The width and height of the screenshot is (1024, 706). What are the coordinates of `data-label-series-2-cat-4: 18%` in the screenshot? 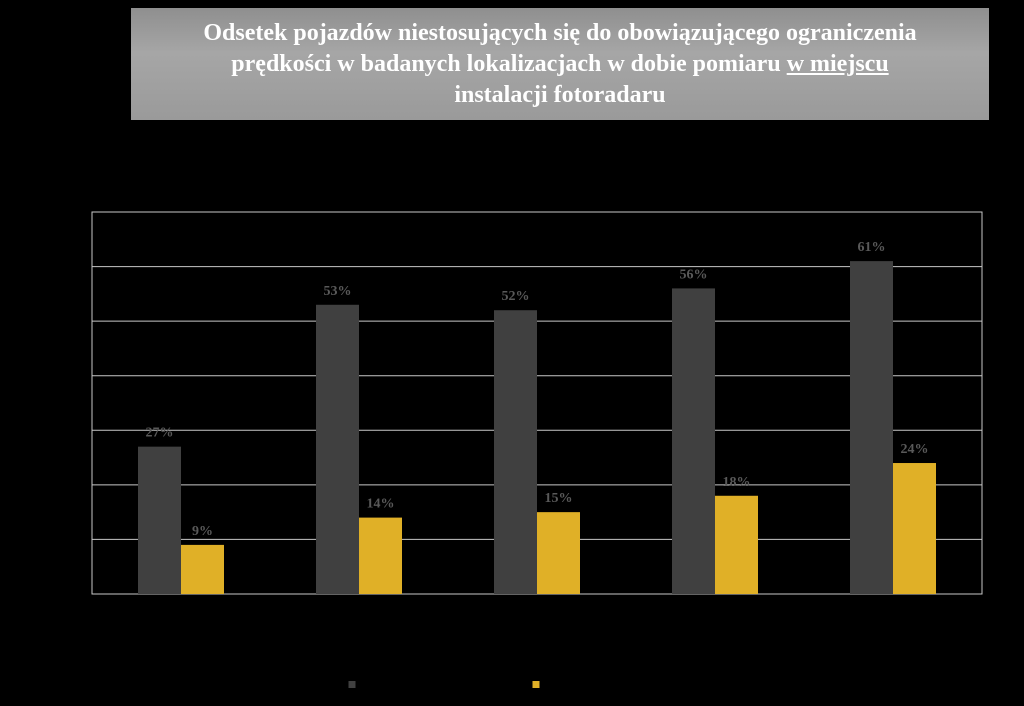 It's located at (737, 482).